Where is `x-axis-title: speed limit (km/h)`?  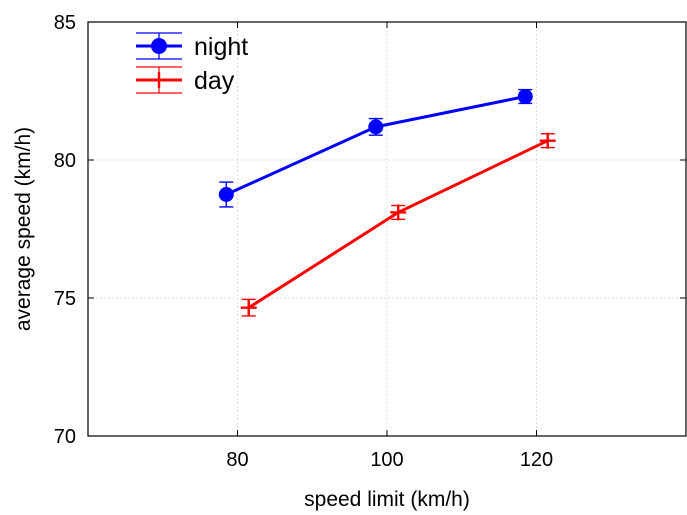
x-axis-title: speed limit (km/h) is located at coordinates (387, 499).